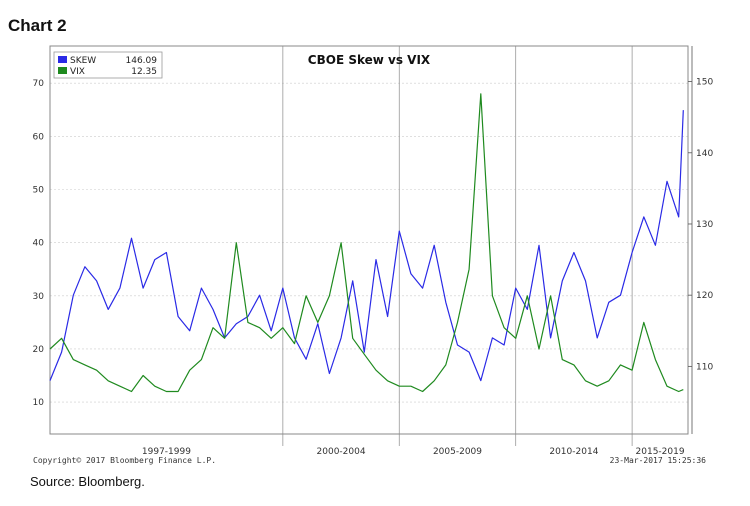  I want to click on legend-name-skew: SKEW, so click(83, 61).